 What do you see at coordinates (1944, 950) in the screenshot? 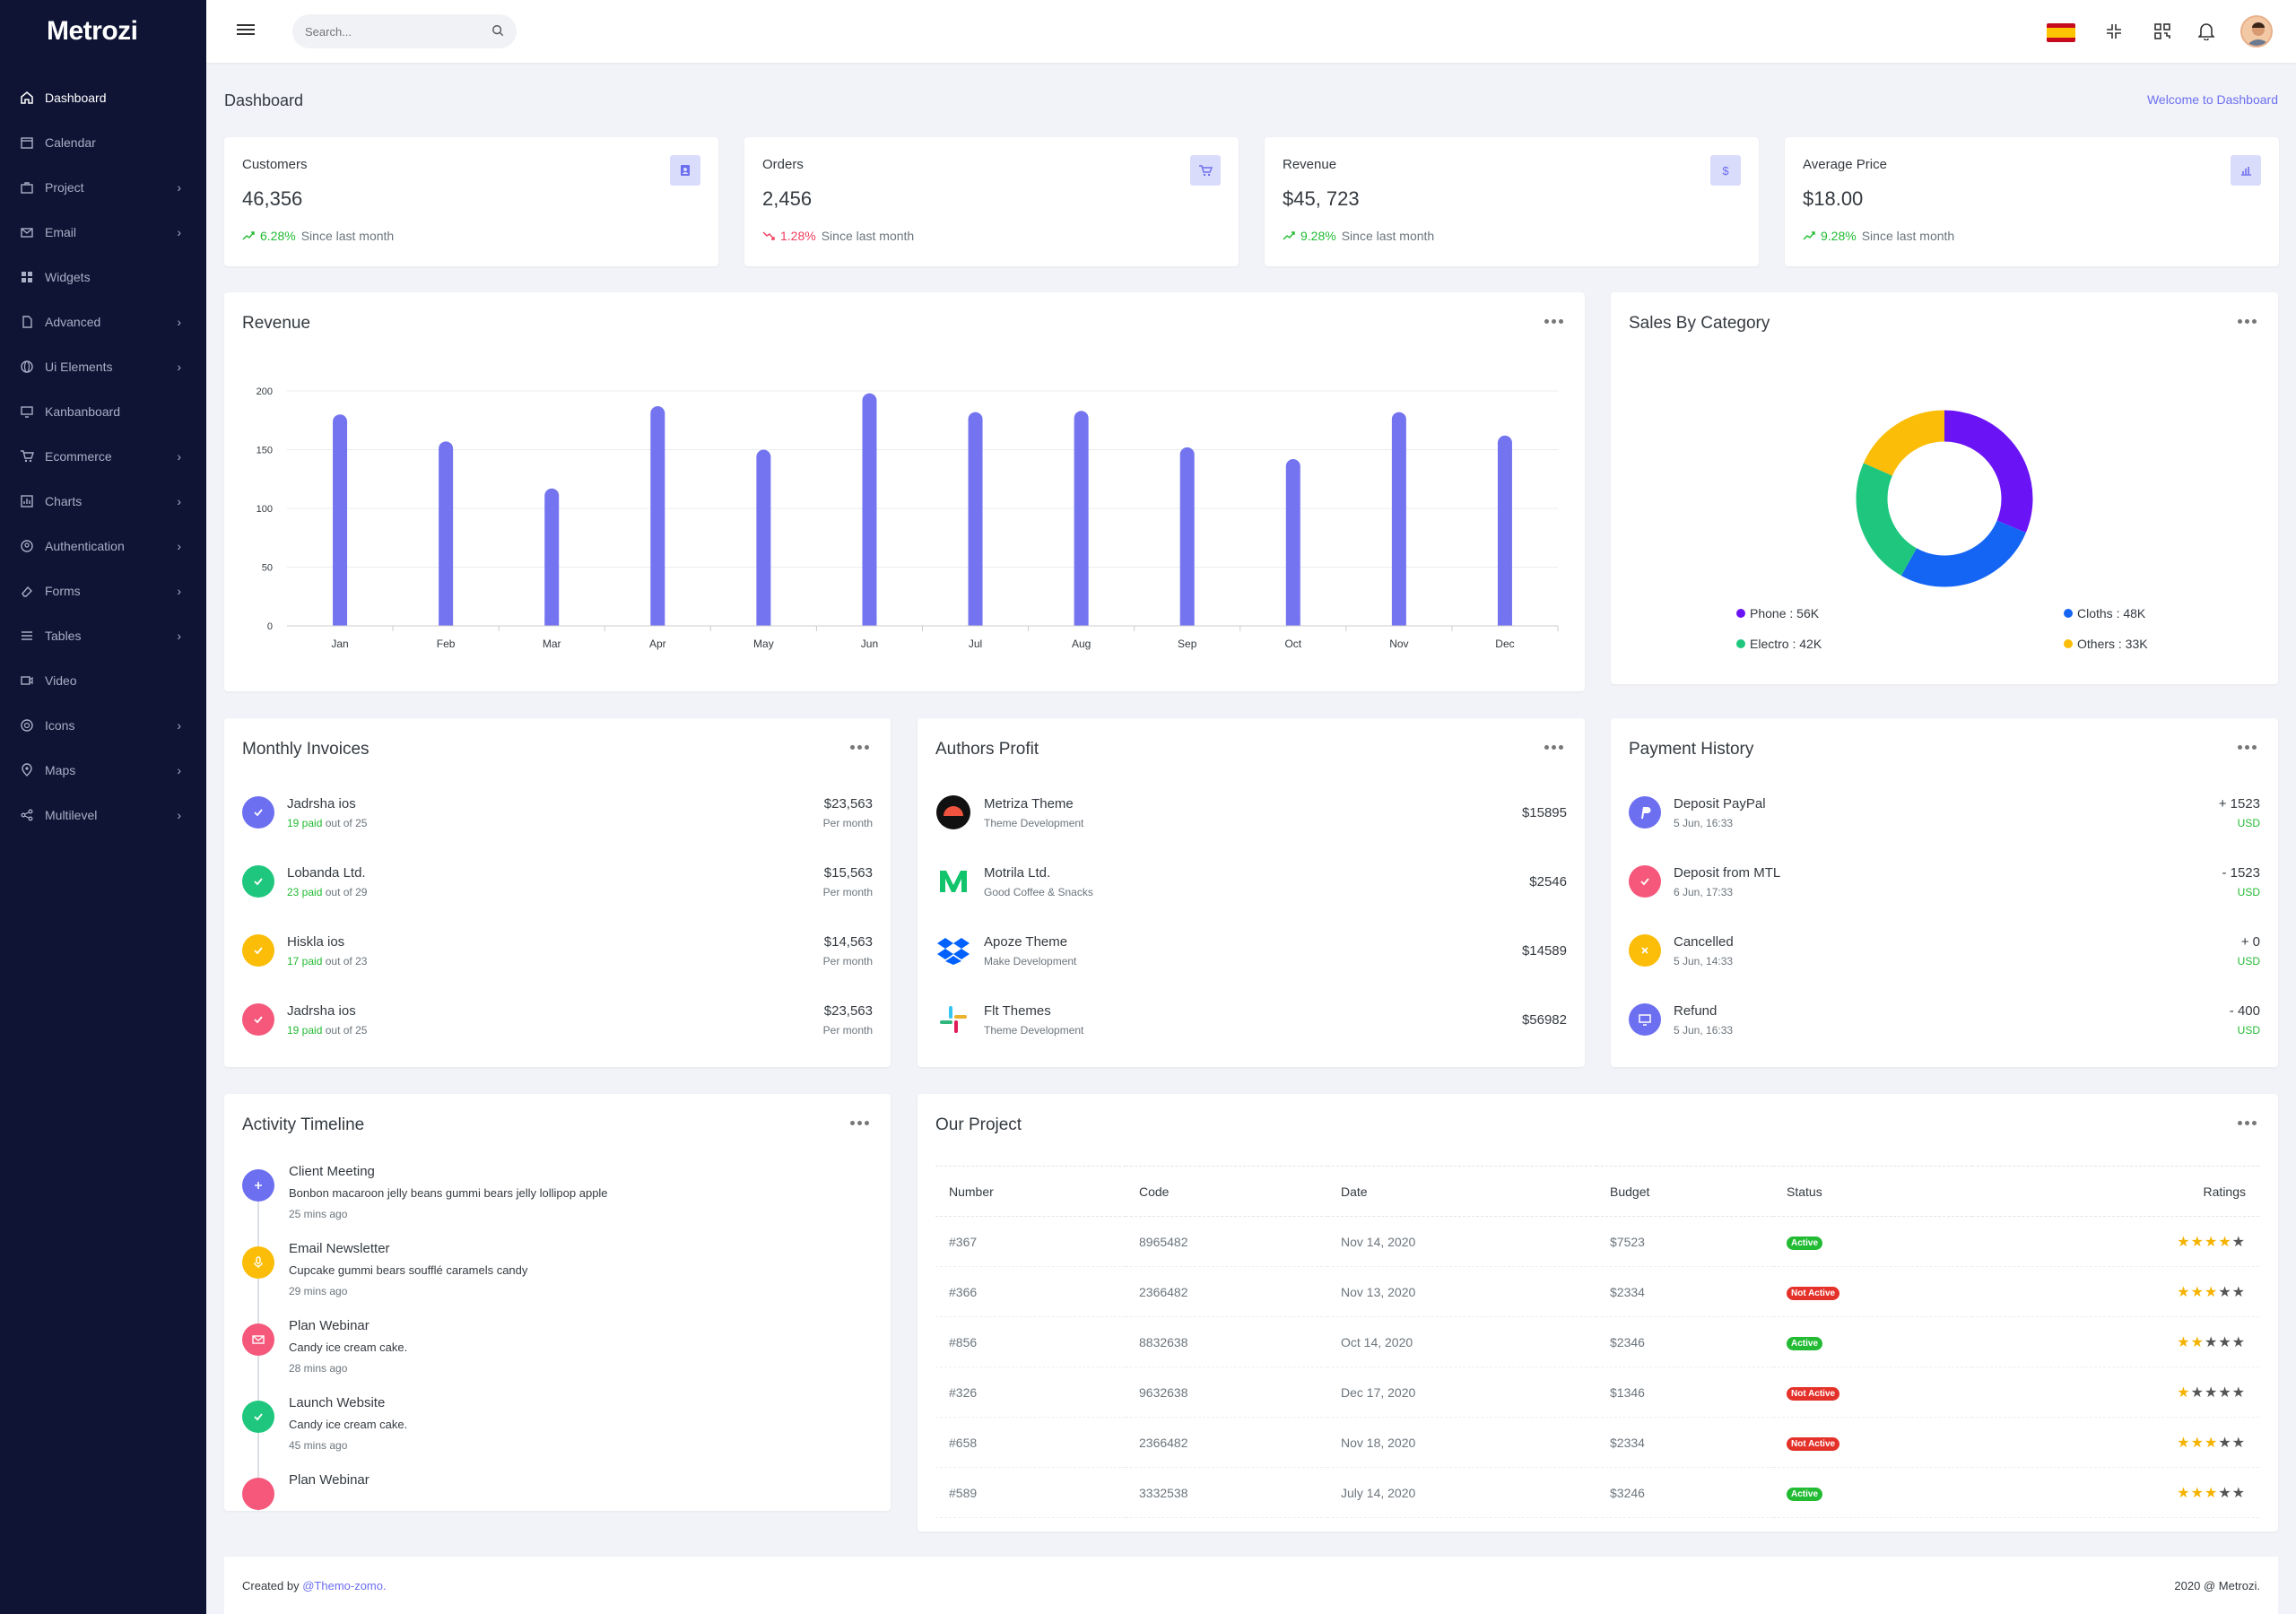
I see `payment-row: Cancelled 5 Jun, 14:33 + 0 USD` at bounding box center [1944, 950].